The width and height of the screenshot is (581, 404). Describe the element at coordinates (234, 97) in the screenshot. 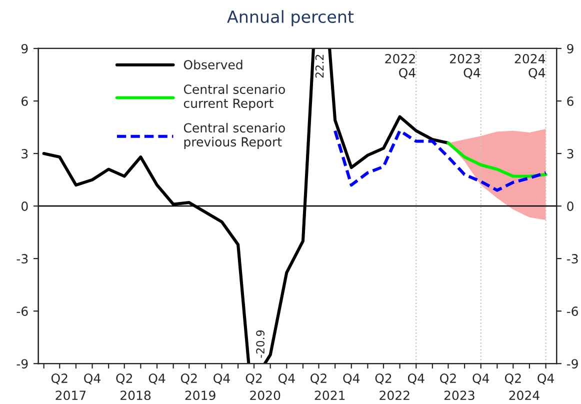

I see `legend-label: Central scenario current Report` at that location.